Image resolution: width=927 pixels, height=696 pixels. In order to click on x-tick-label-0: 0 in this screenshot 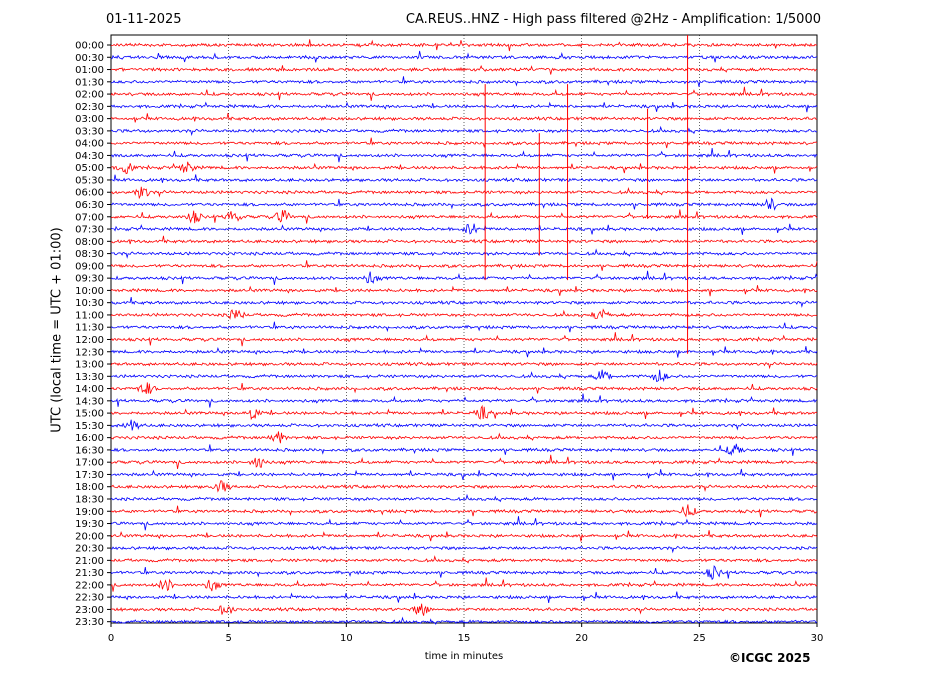, I will do `click(111, 638)`.